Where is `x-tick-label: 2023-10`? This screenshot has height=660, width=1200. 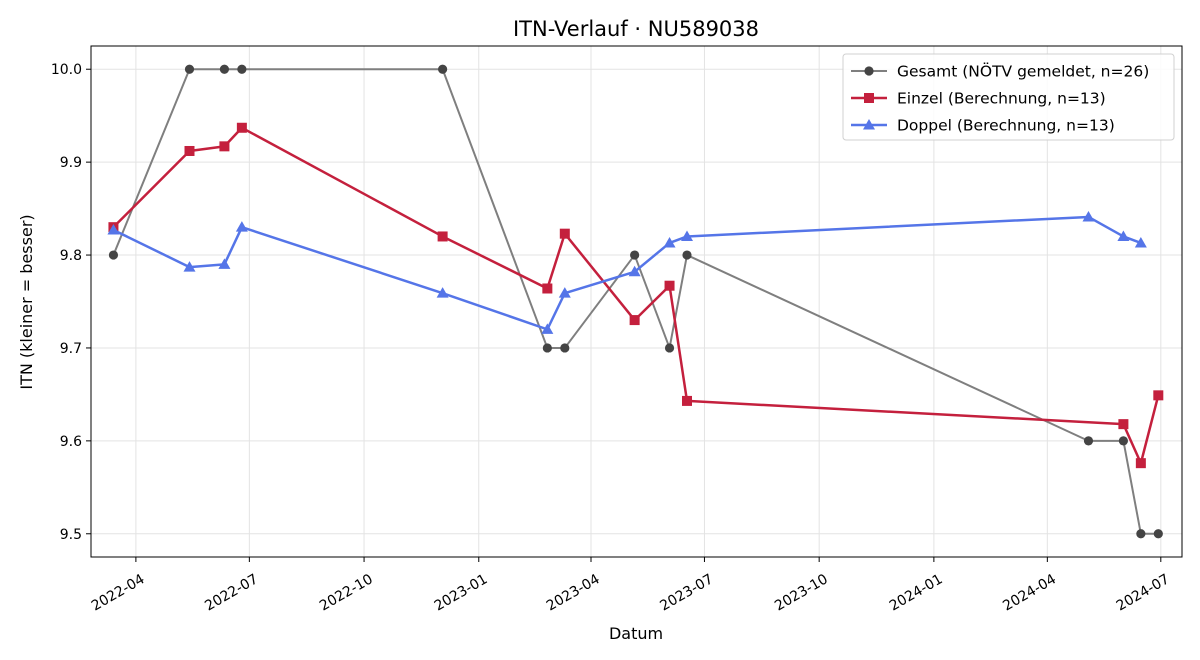 x-tick-label: 2023-10 is located at coordinates (801, 592).